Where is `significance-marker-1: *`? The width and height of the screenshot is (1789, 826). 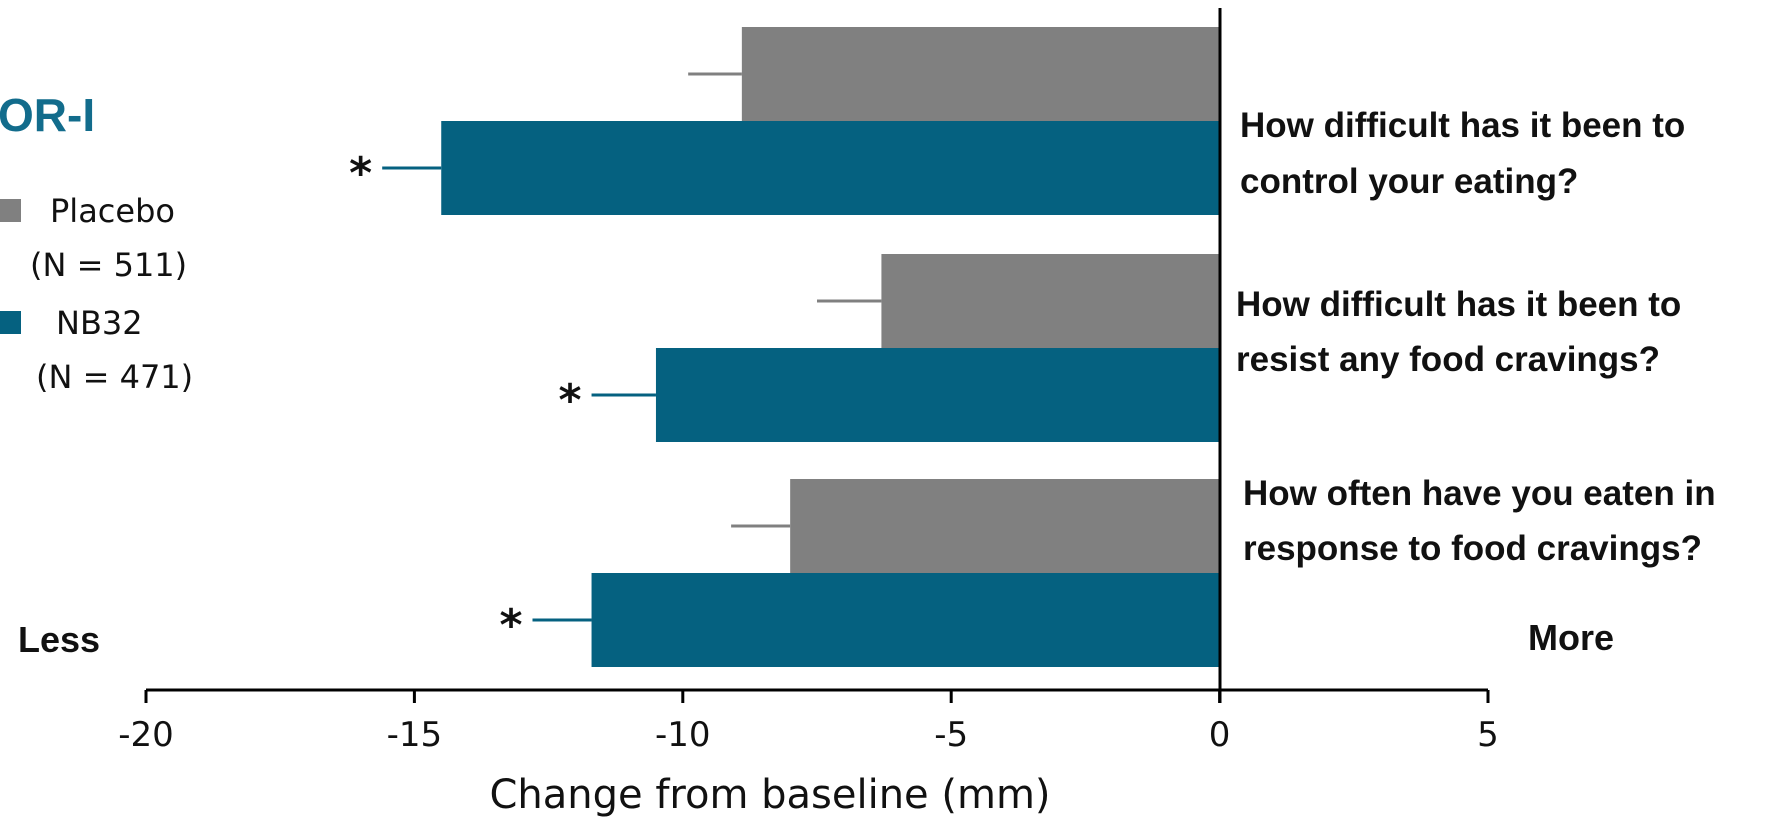
significance-marker-1: * is located at coordinates (360, 173).